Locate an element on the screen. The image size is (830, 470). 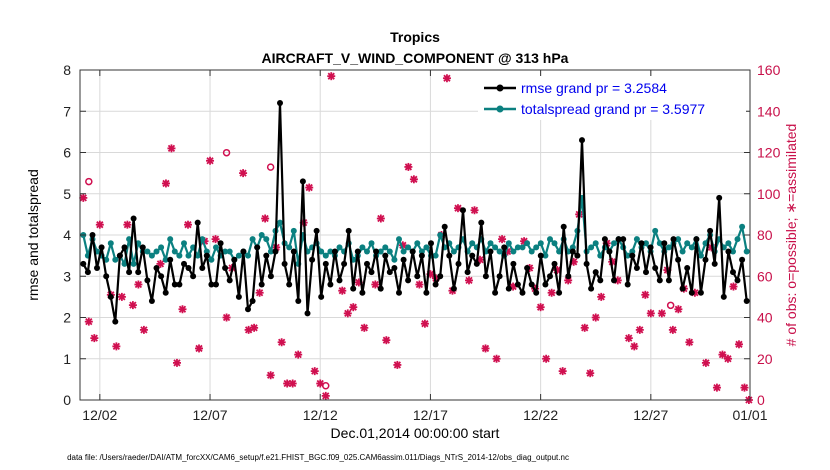
obs-possible-marker is located at coordinates (89, 181).